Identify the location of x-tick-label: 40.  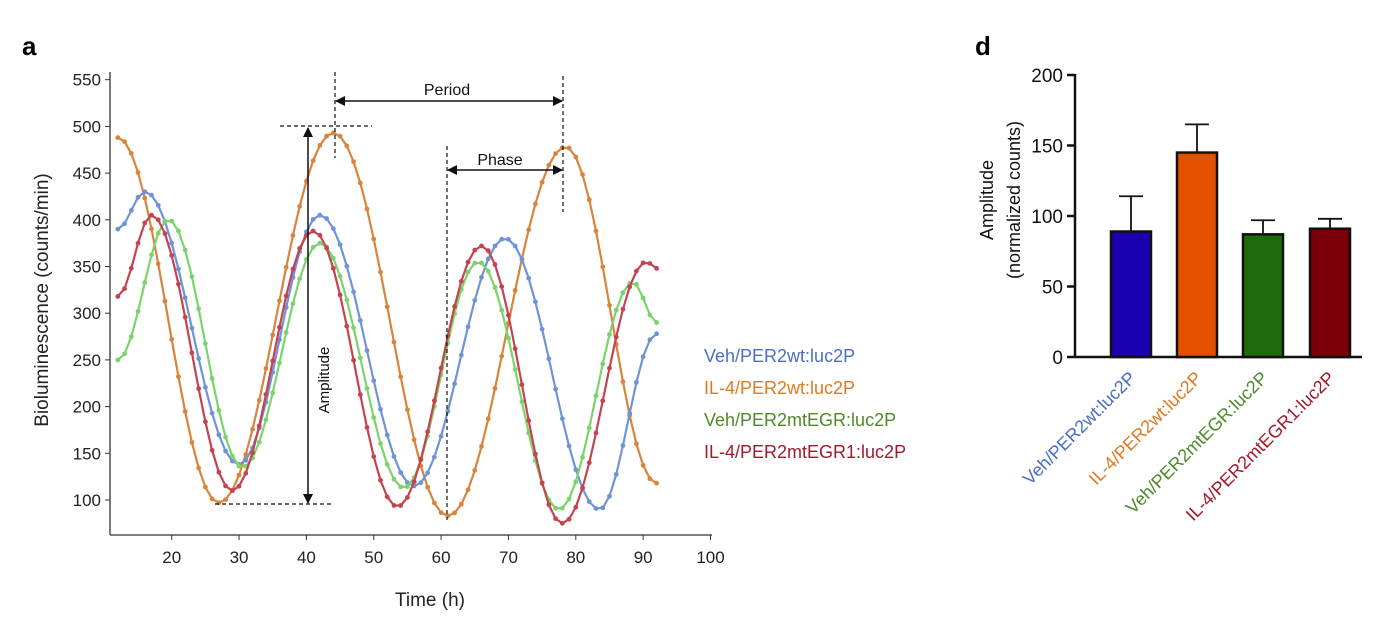
(306, 557).